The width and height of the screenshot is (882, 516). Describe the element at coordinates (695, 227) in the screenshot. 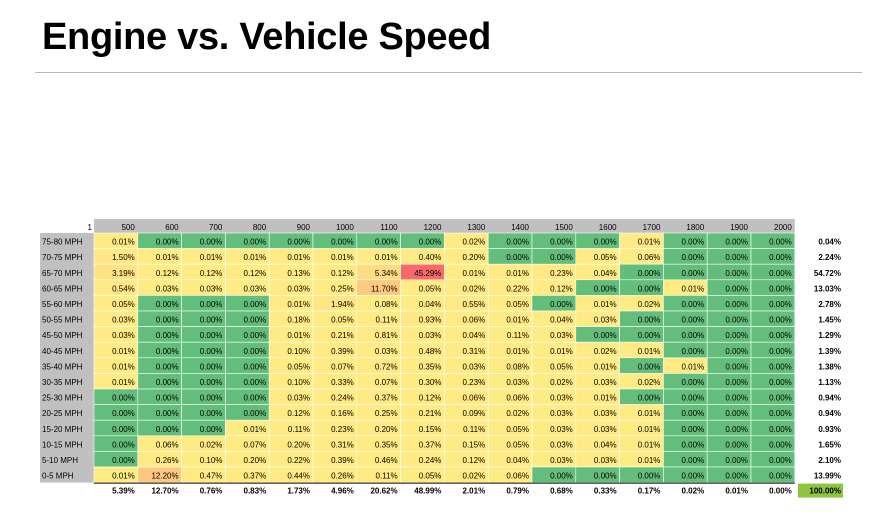

I see `column-header: 1800` at that location.